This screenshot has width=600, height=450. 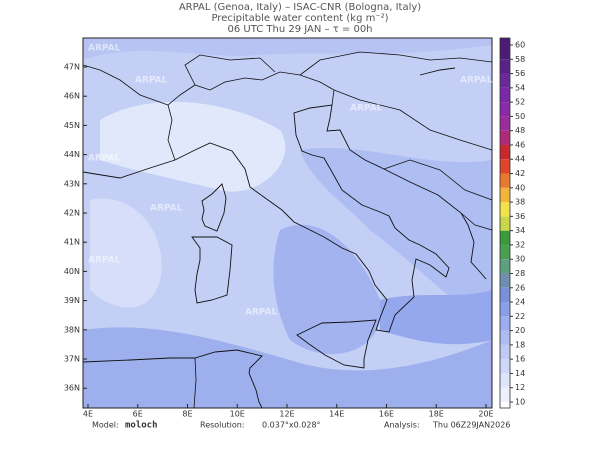 I want to click on lat-label: 36N, so click(x=72, y=388).